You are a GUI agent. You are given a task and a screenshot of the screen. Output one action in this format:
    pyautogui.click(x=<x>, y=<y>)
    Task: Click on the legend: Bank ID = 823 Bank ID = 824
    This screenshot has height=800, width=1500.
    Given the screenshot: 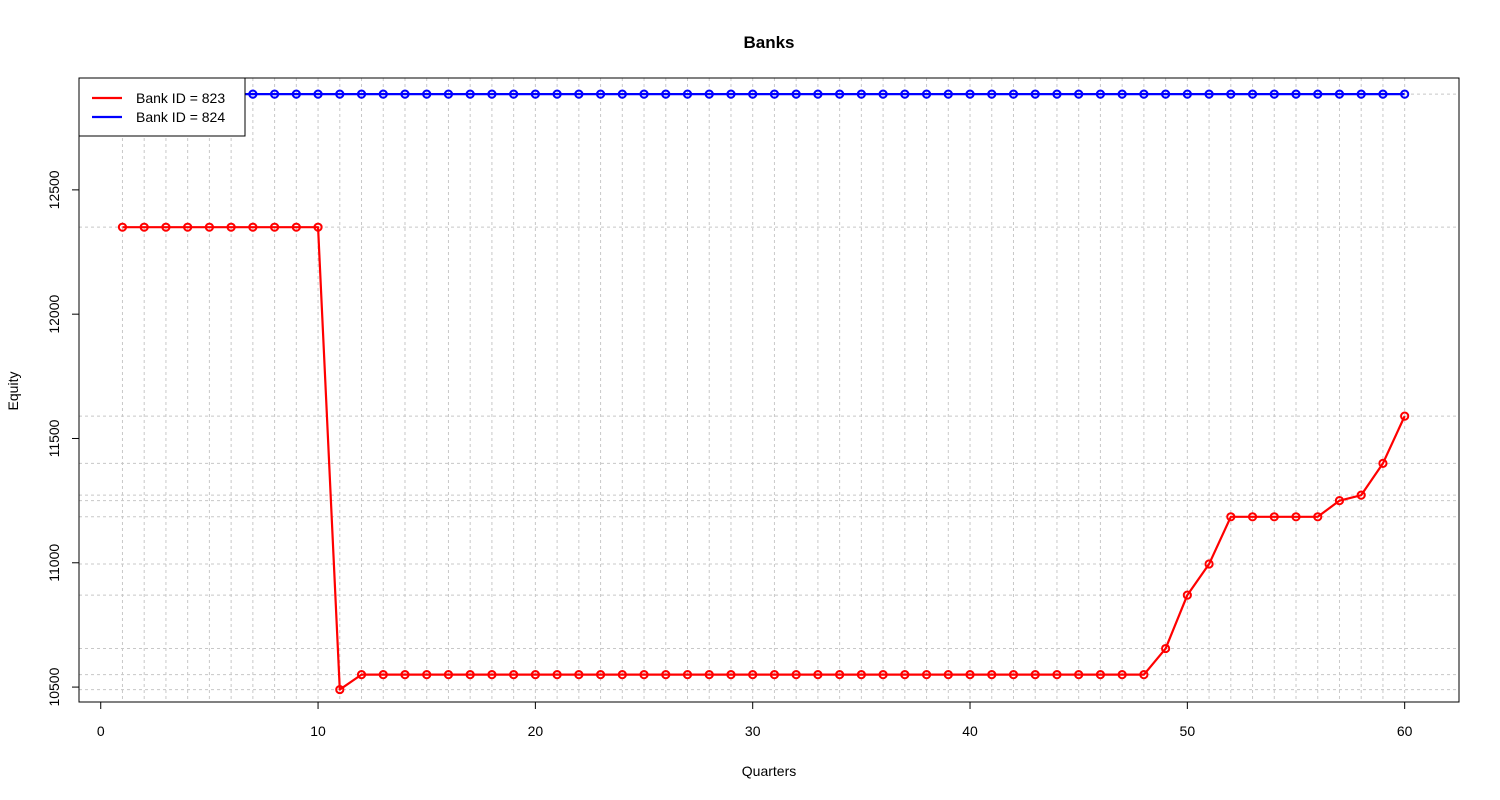 What is the action you would take?
    pyautogui.click(x=162, y=107)
    